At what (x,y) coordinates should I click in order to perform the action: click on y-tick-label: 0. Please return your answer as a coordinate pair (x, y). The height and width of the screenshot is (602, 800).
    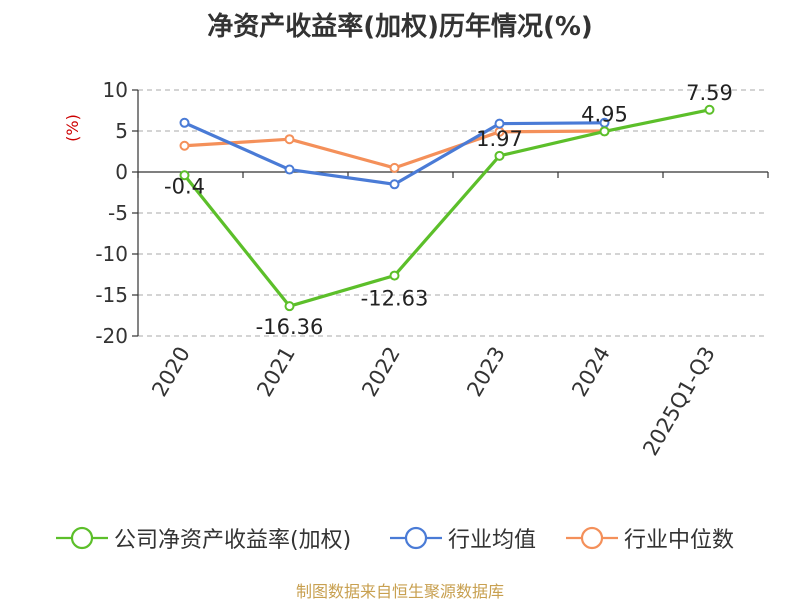
    Looking at the image, I should click on (121, 172).